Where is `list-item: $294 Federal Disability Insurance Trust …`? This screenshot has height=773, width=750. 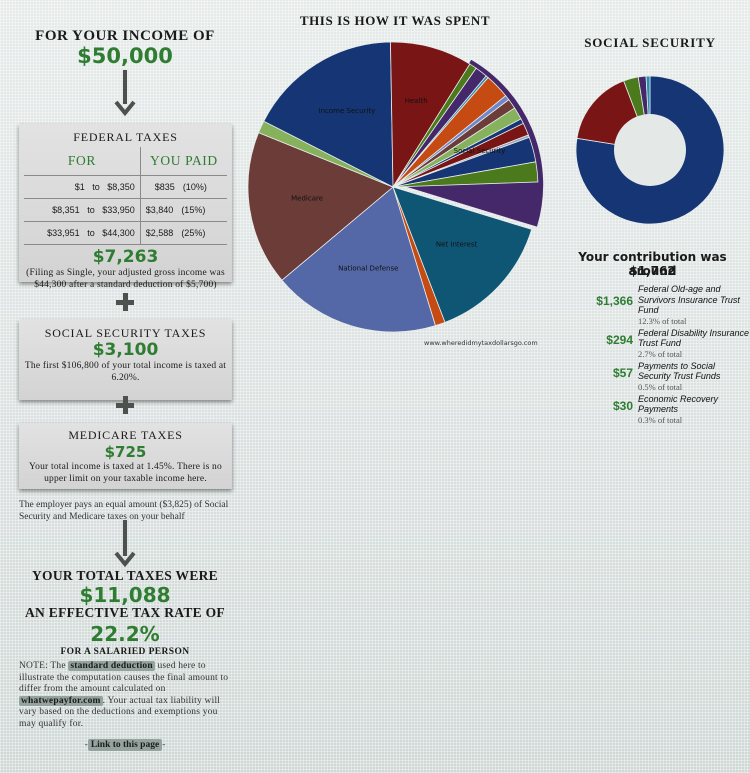
list-item: $294 Federal Disability Insurance Trust … is located at coordinates (667, 343).